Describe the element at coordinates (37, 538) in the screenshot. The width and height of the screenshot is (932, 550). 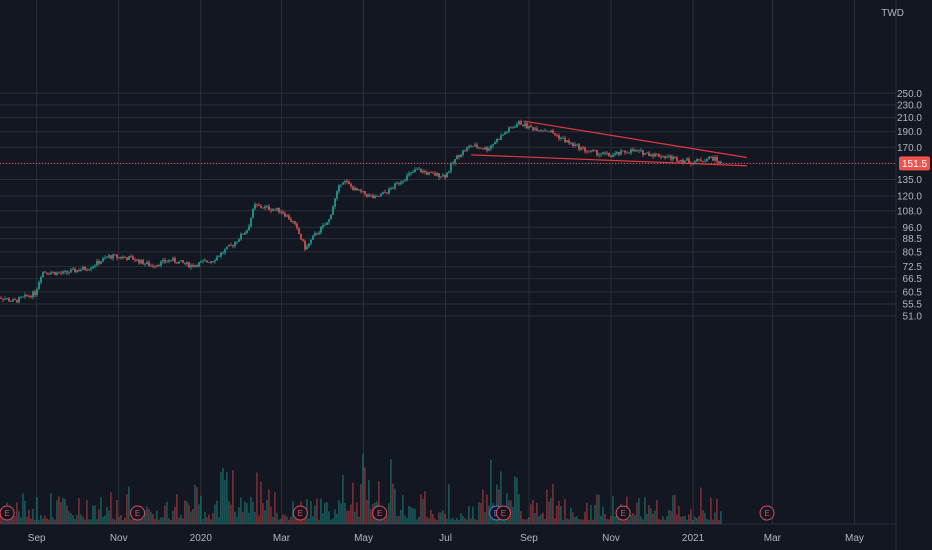
I see `x-tick-label: Sep` at that location.